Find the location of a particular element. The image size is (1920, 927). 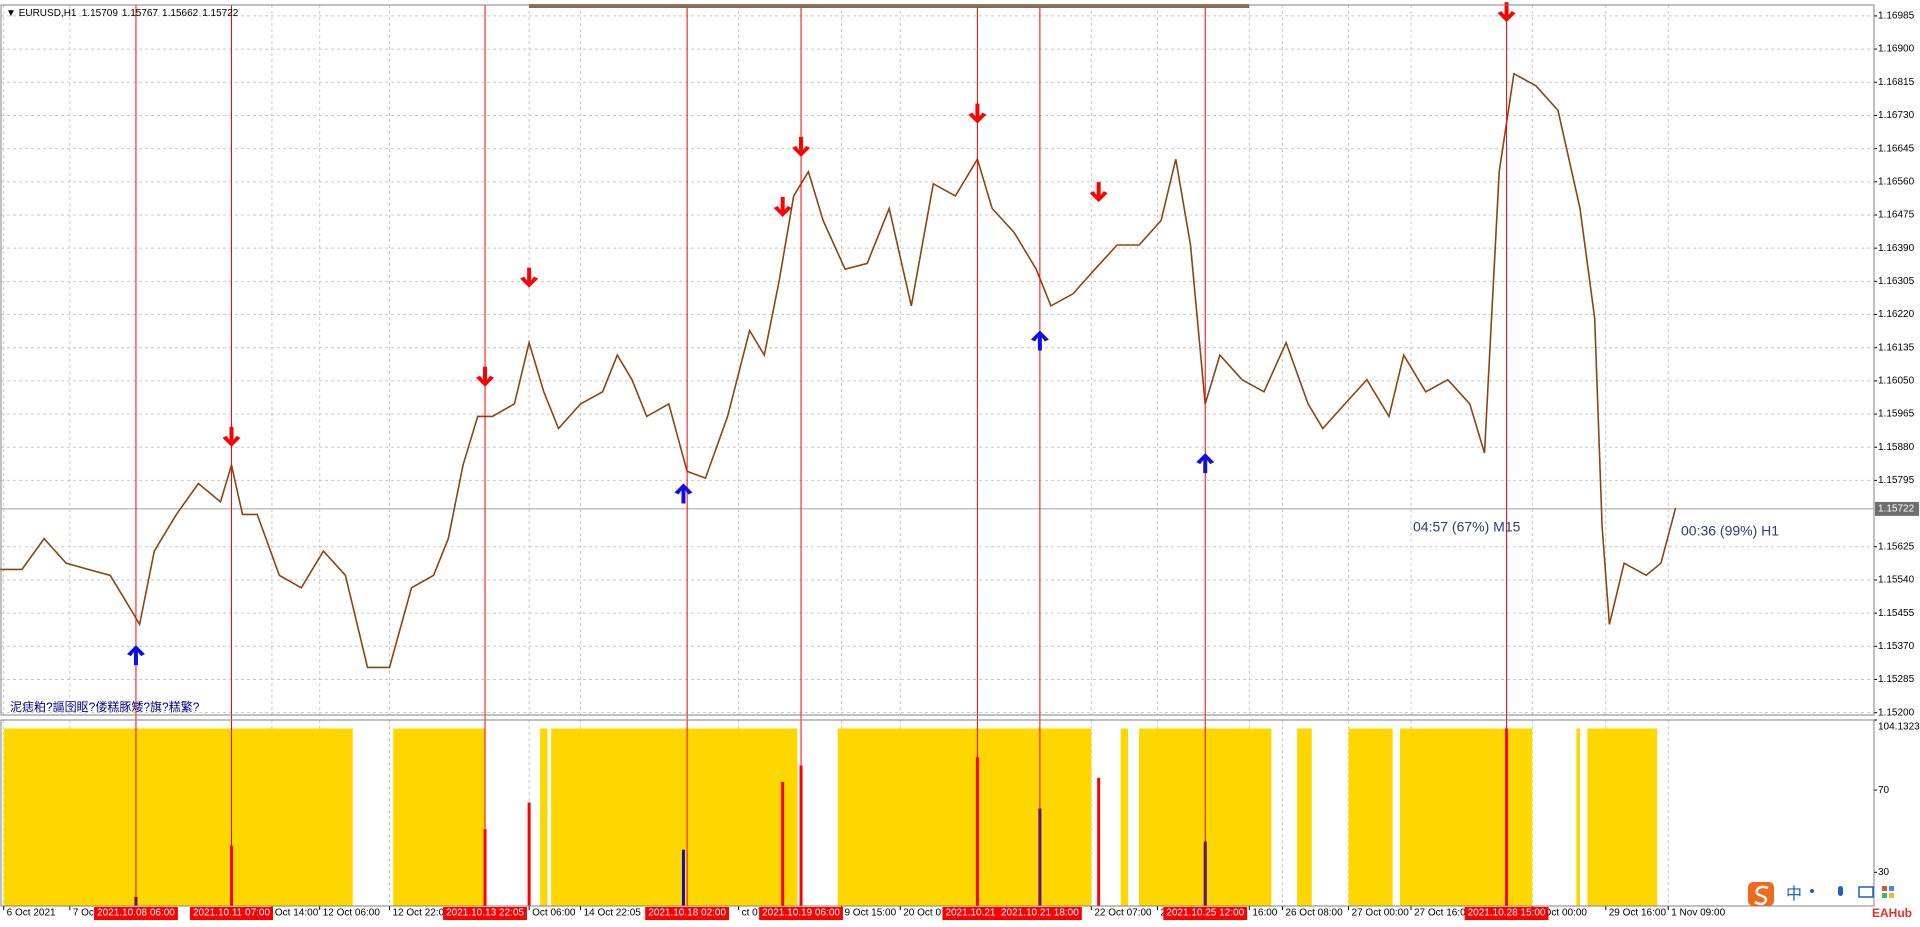

y-tick-label: 1.16900 is located at coordinates (1896, 49).